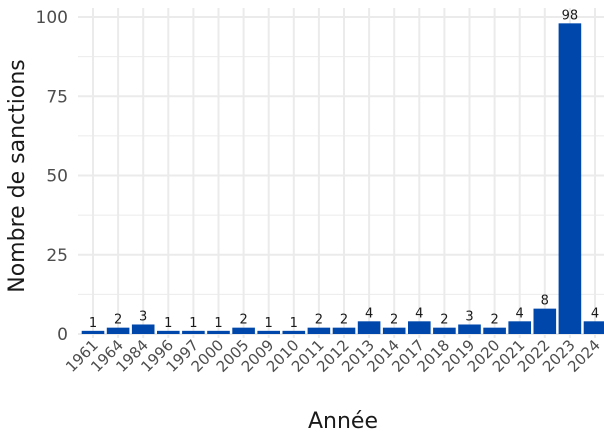 This screenshot has height=434, width=604. Describe the element at coordinates (52, 18) in the screenshot. I see `y-tick-label: 100` at that location.